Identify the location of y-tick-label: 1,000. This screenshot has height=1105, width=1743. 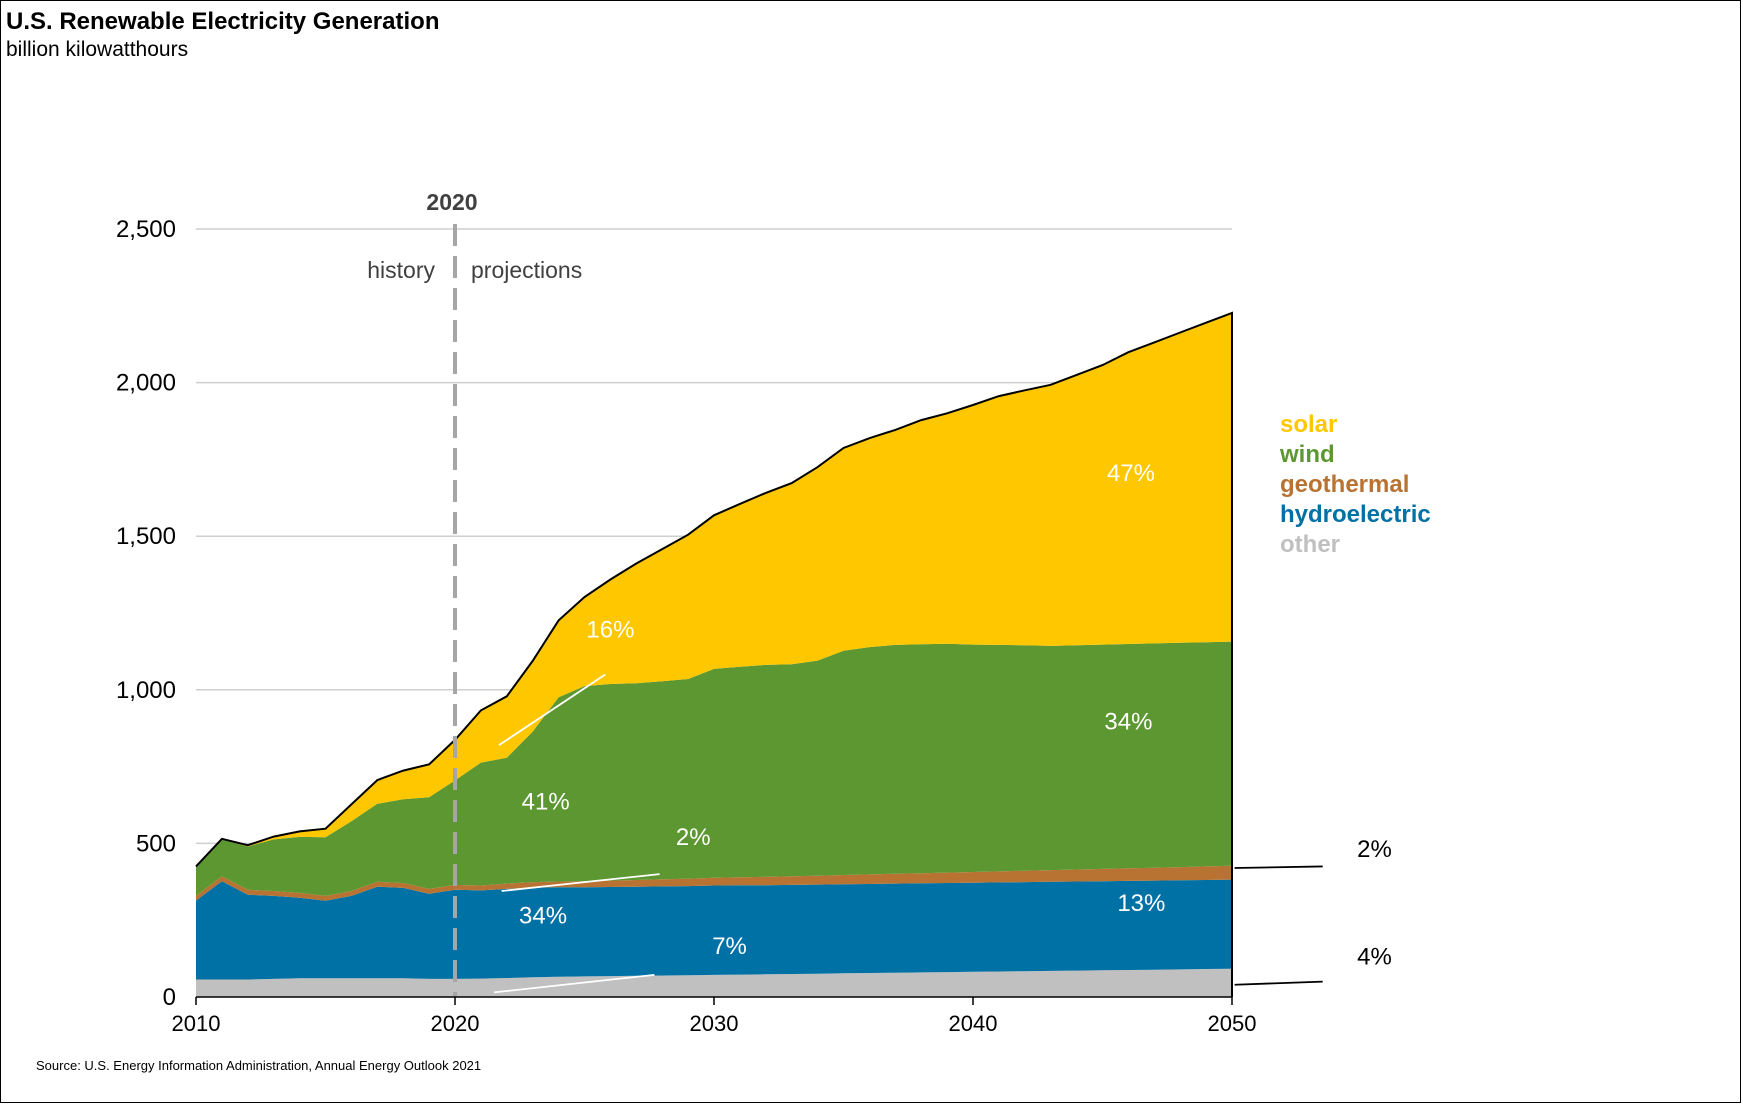
(146, 690).